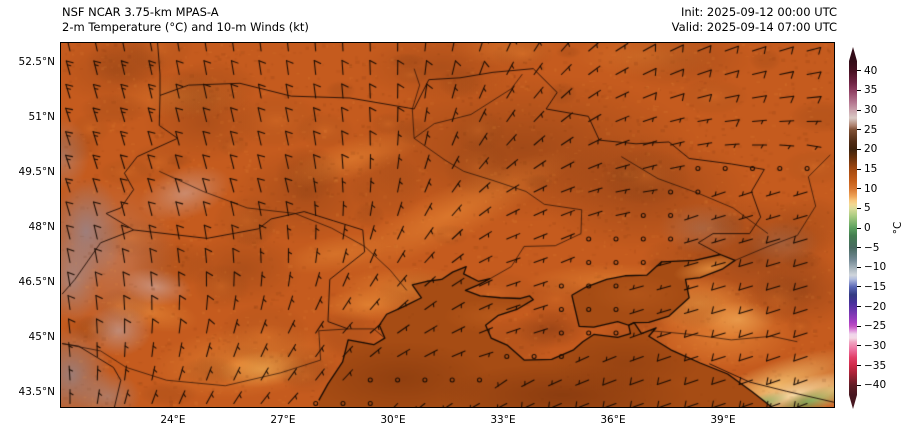 This screenshot has height=440, width=923. What do you see at coordinates (871, 169) in the screenshot?
I see `colorbar-tick-label: 15` at bounding box center [871, 169].